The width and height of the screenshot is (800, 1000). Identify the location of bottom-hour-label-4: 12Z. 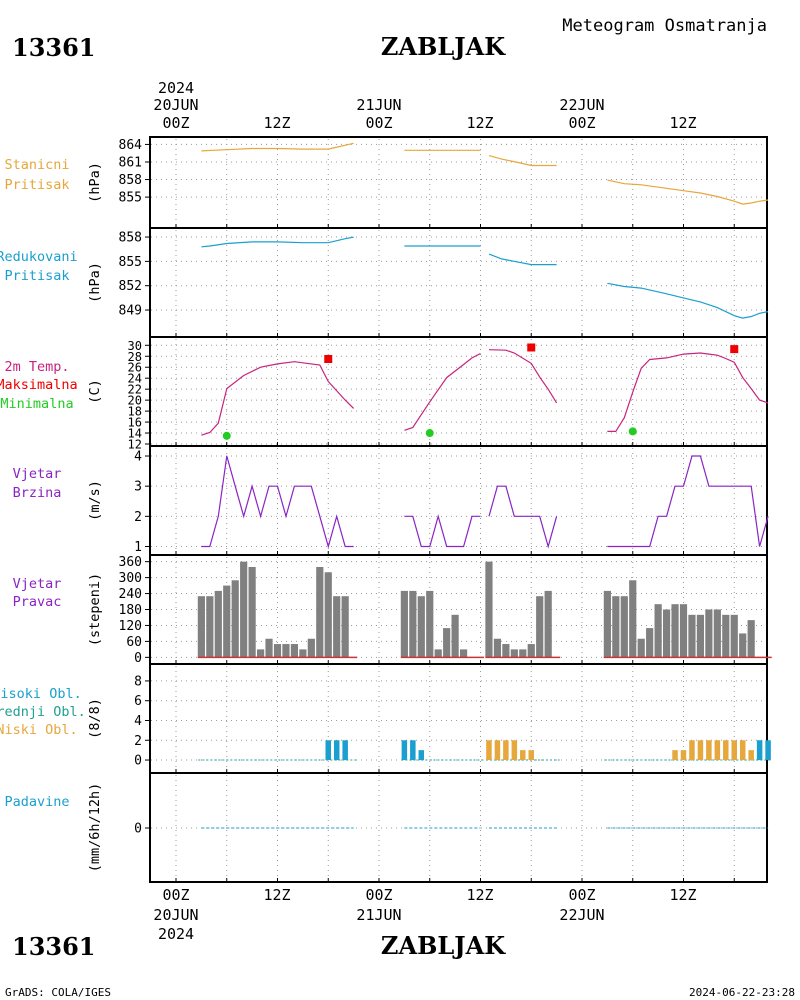
(479, 895).